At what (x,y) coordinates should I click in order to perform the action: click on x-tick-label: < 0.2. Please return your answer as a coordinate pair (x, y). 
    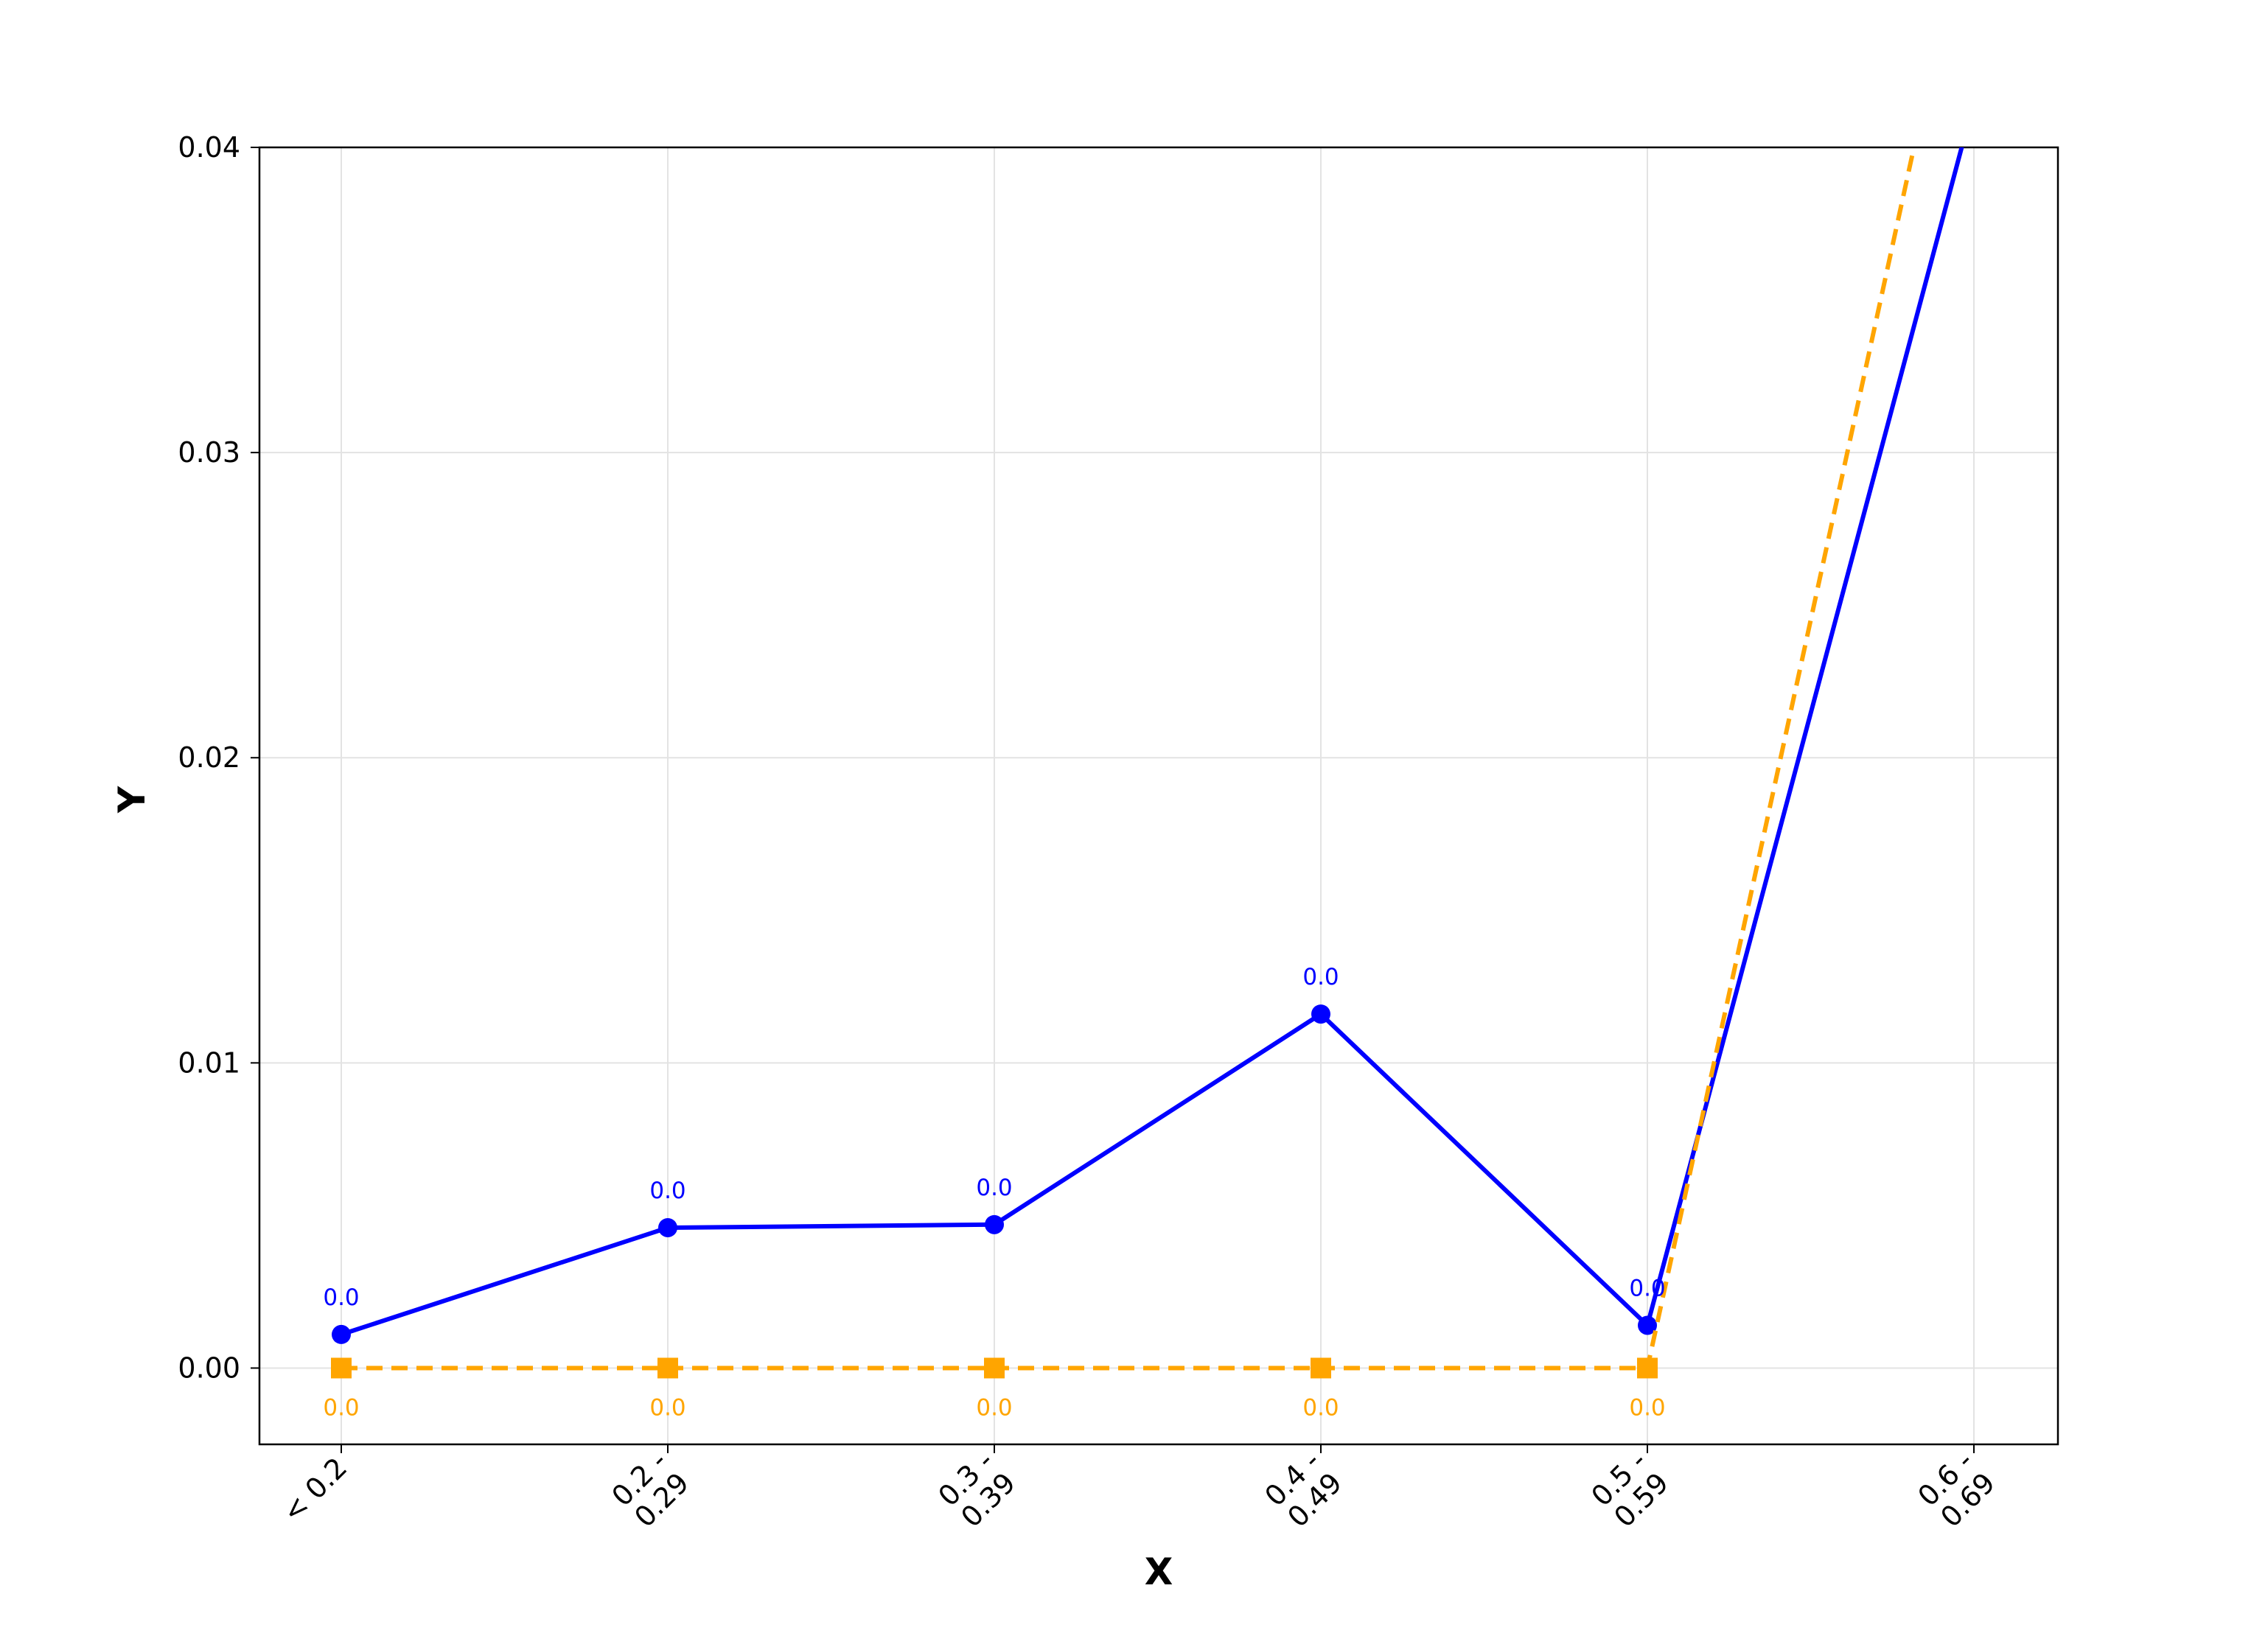
    Looking at the image, I should click on (314, 1490).